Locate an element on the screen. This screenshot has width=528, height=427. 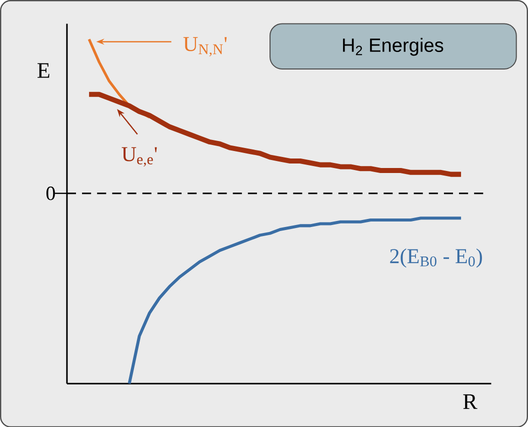
x-axis-title: R is located at coordinates (470, 401).